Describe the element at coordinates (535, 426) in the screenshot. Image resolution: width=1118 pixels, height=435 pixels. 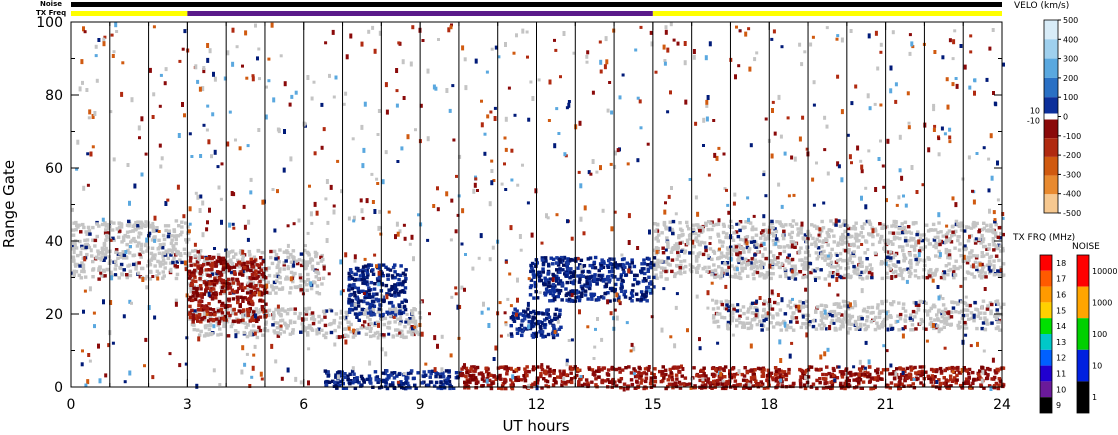
I see `x-axis-label: UT hours` at that location.